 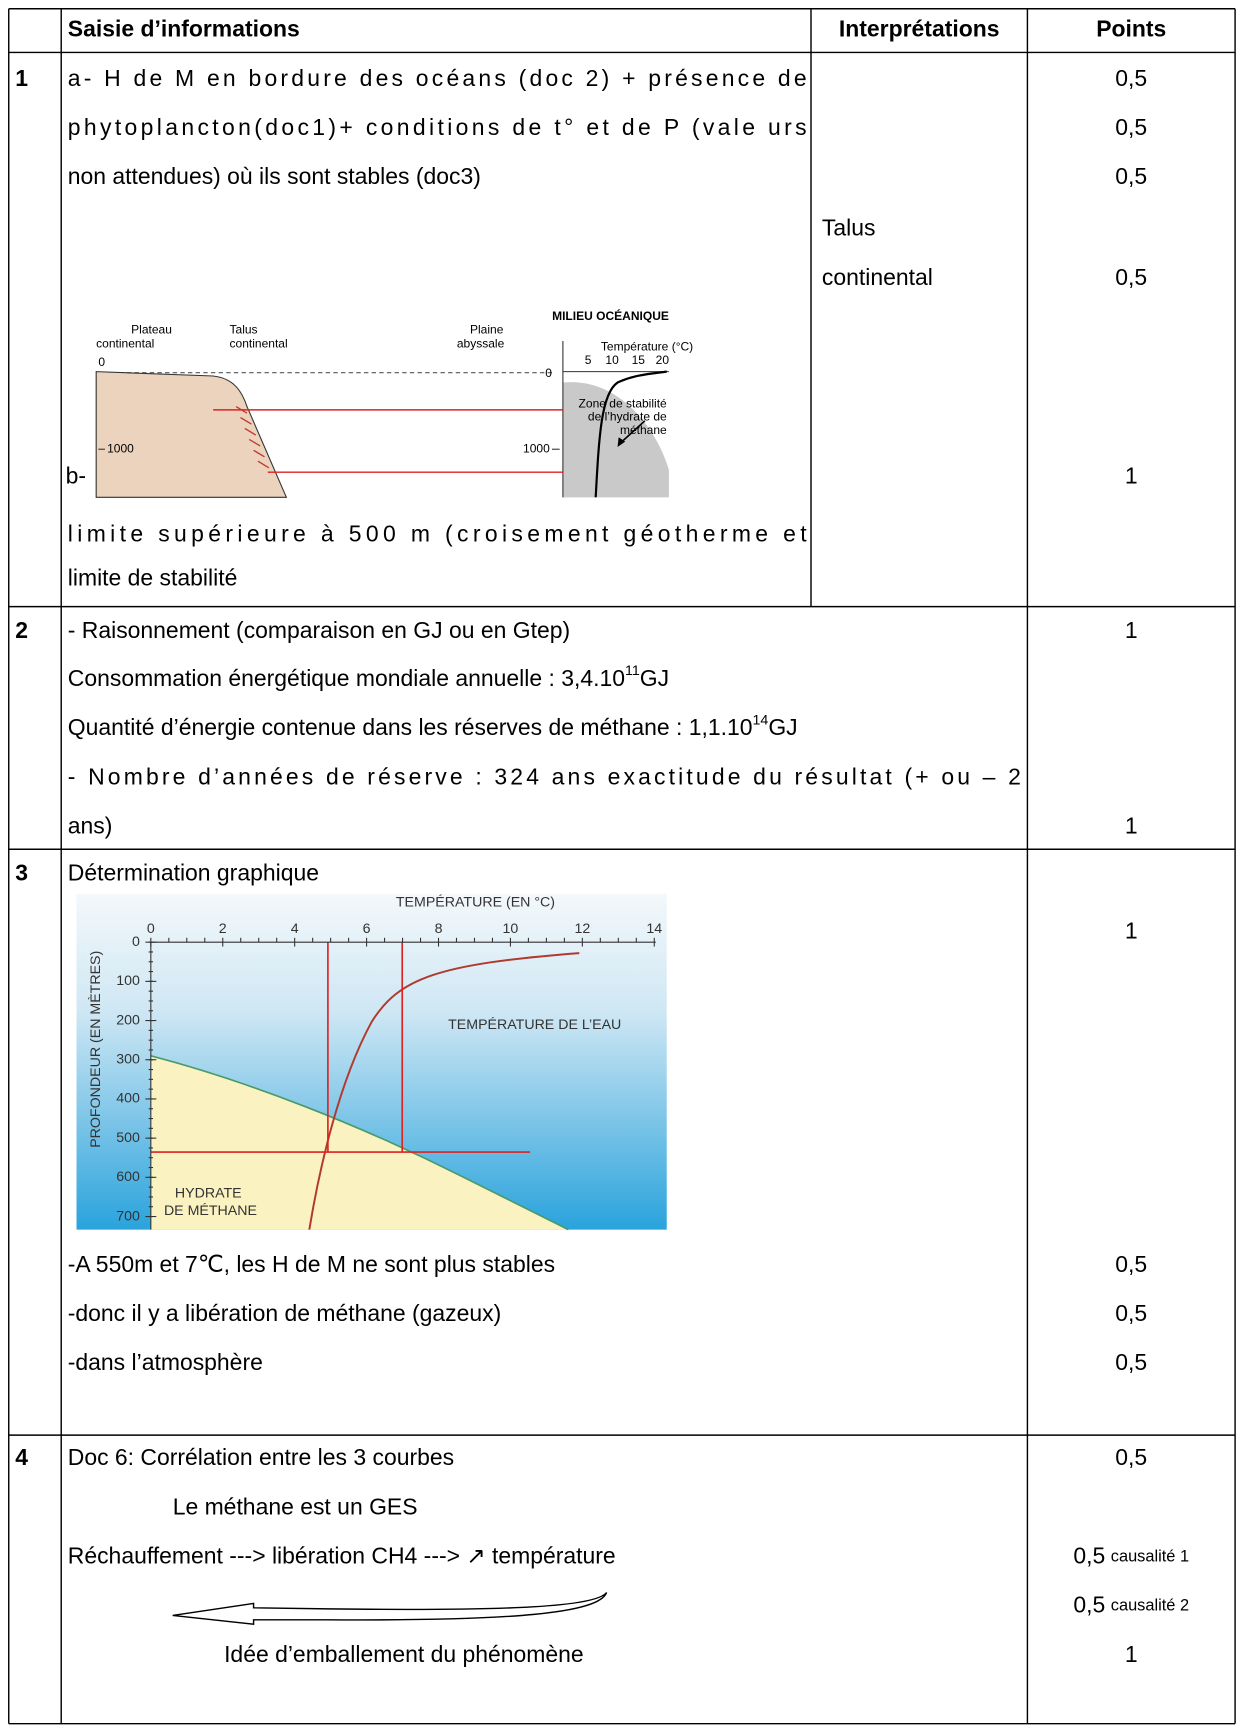 I want to click on tick-label: 15, so click(x=639, y=360).